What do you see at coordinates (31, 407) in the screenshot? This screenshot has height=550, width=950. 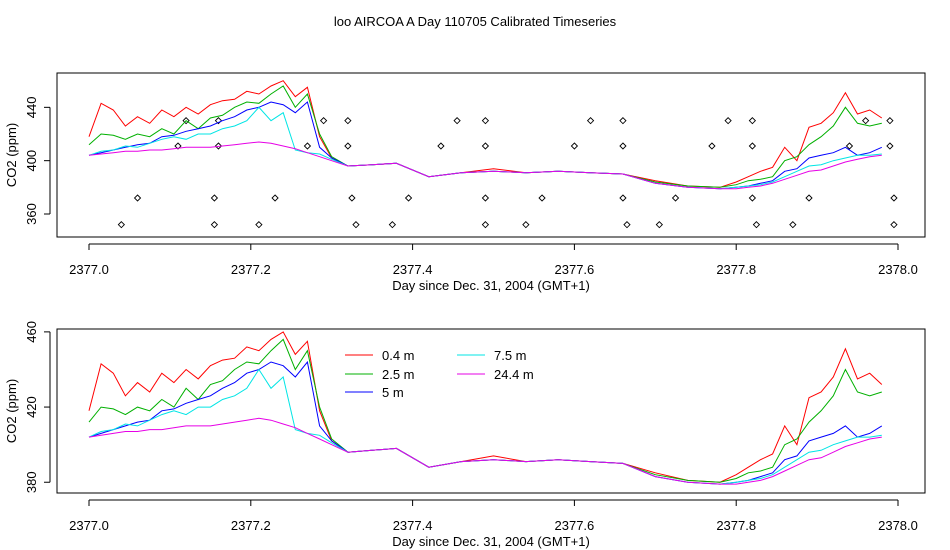 I see `y-tick-label: 420` at bounding box center [31, 407].